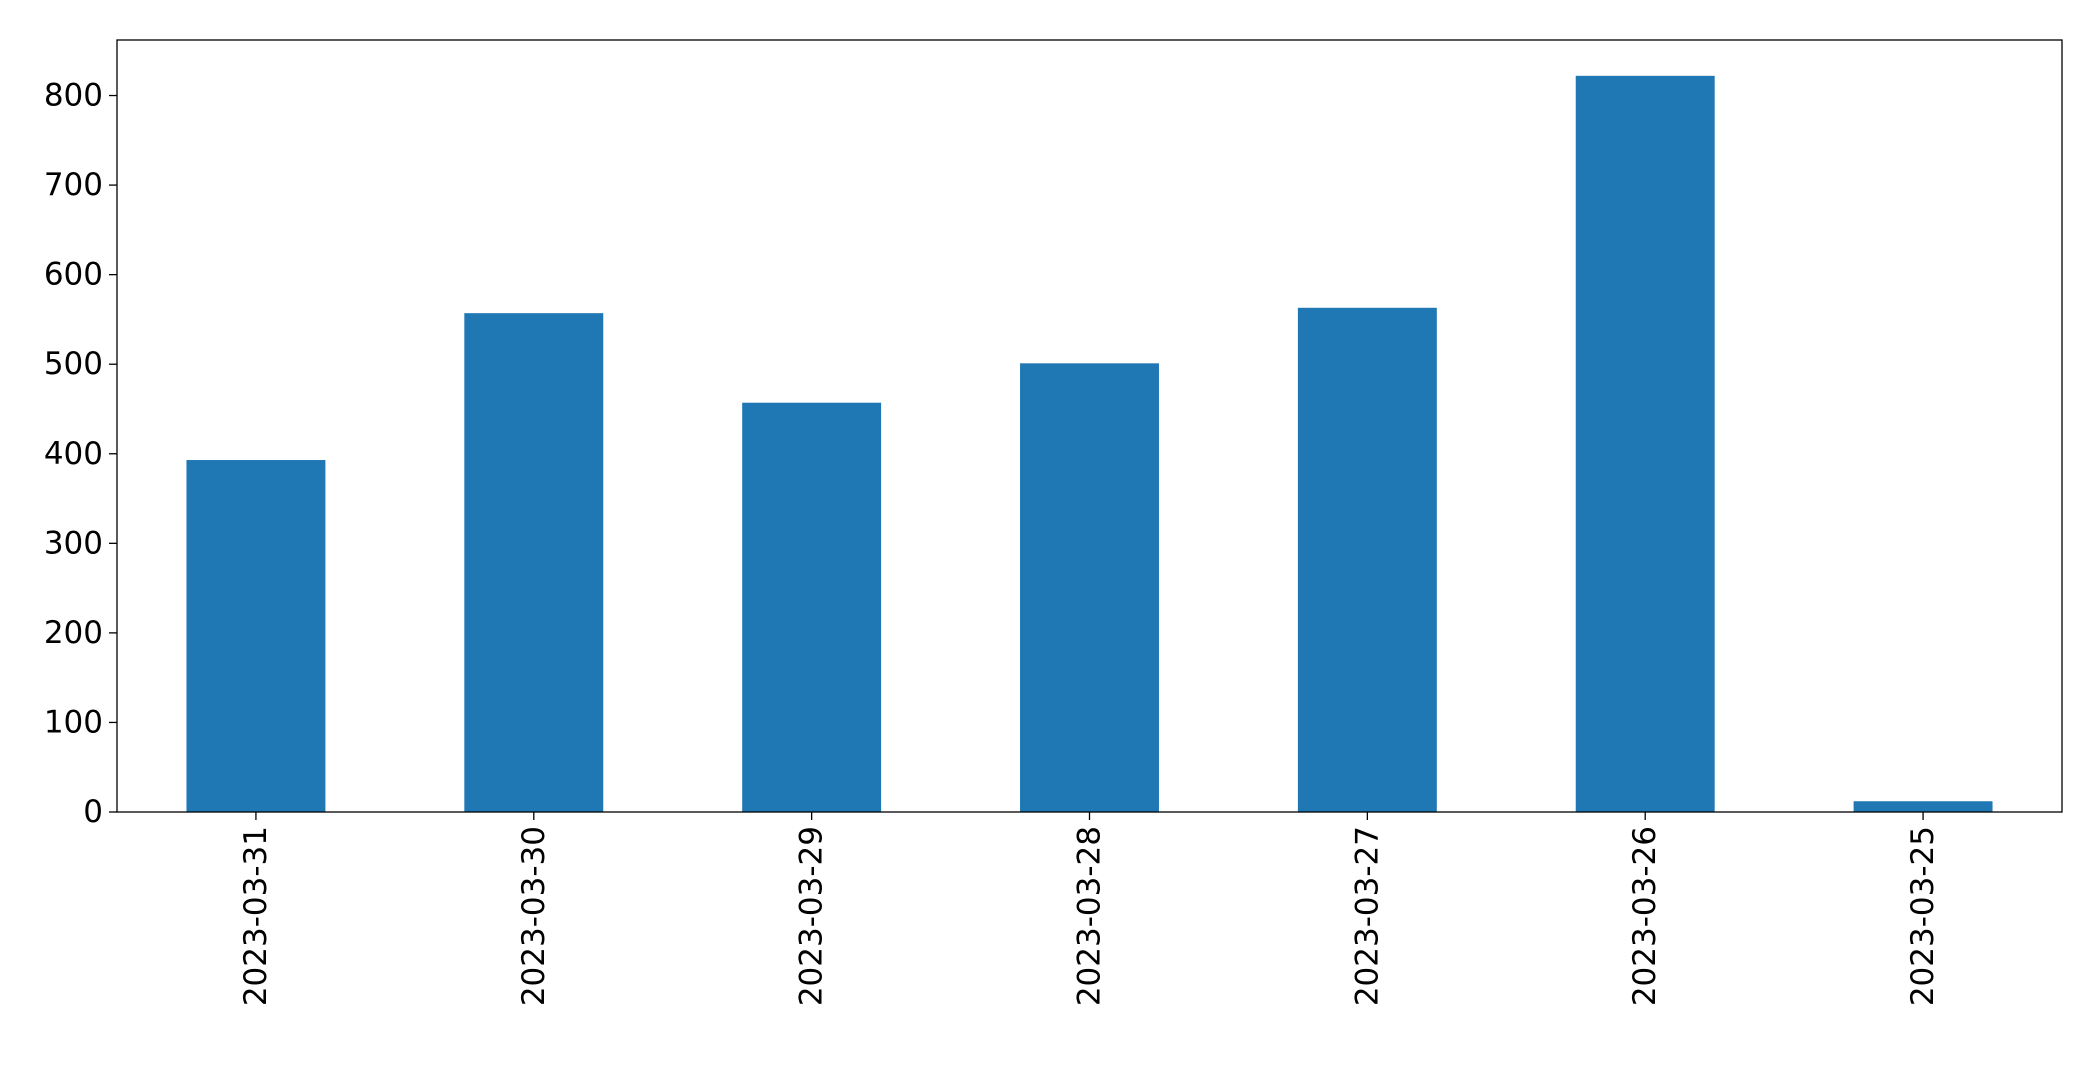  I want to click on x-tick-label: 2023-03-31, so click(256, 916).